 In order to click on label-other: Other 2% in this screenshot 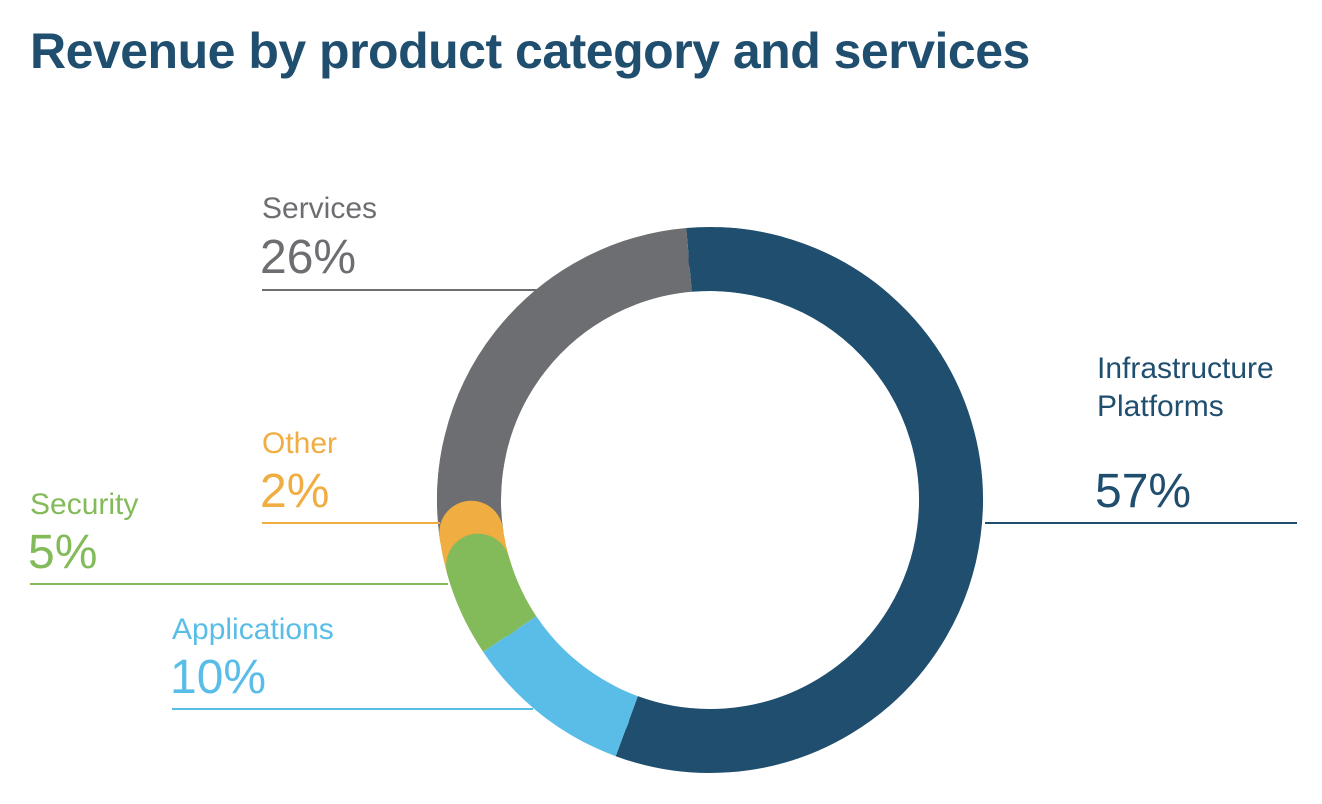, I will do `click(350, 475)`.